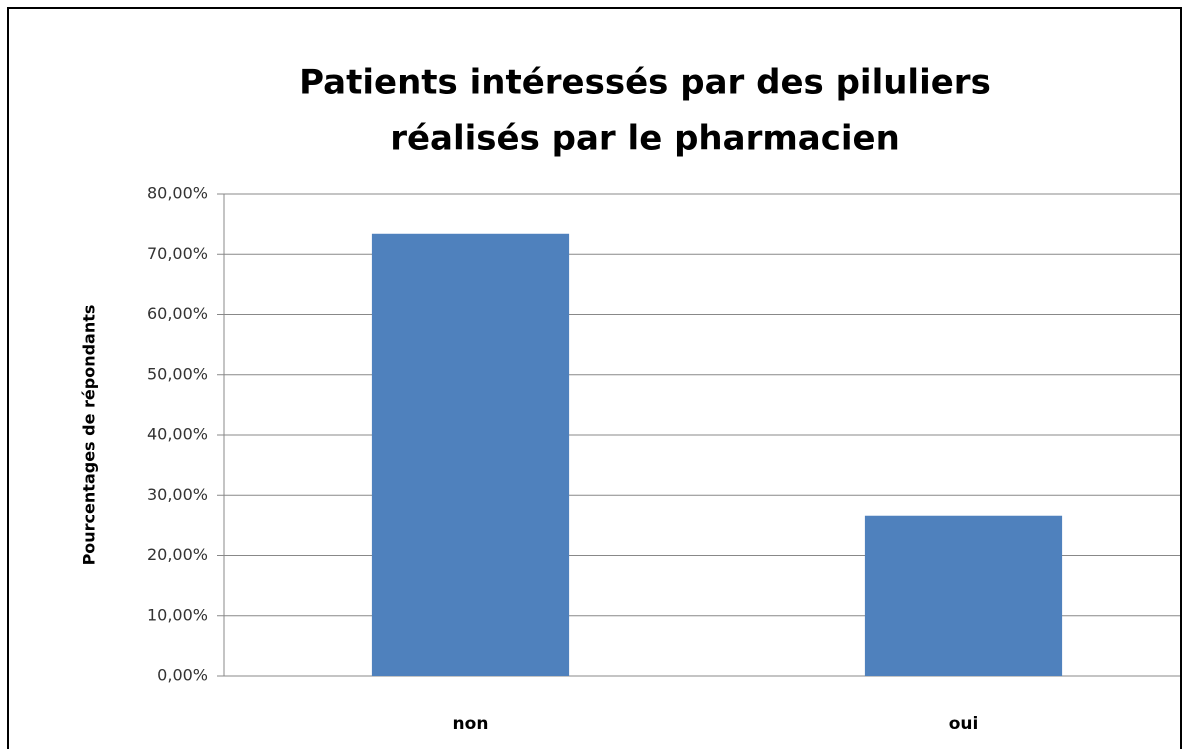 The image size is (1189, 749). Describe the element at coordinates (182, 675) in the screenshot. I see `y-tick-label: 0,00%` at that location.